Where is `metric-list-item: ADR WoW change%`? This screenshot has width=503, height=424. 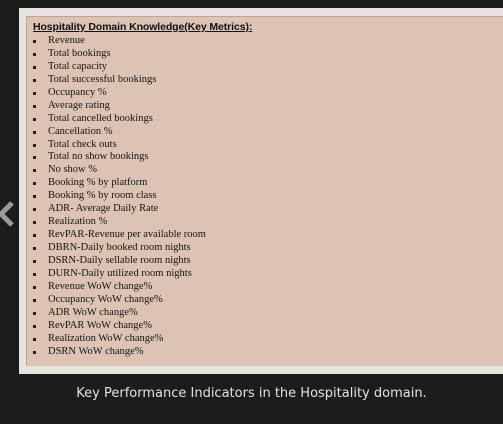
metric-list-item: ADR WoW change% is located at coordinates (119, 313).